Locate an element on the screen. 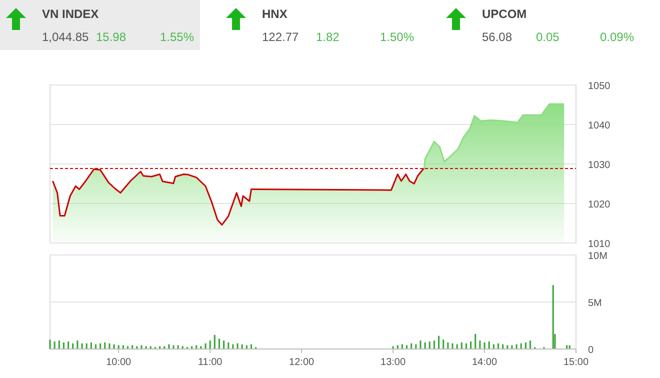 The height and width of the screenshot is (378, 660). text: 1.82 is located at coordinates (328, 37).